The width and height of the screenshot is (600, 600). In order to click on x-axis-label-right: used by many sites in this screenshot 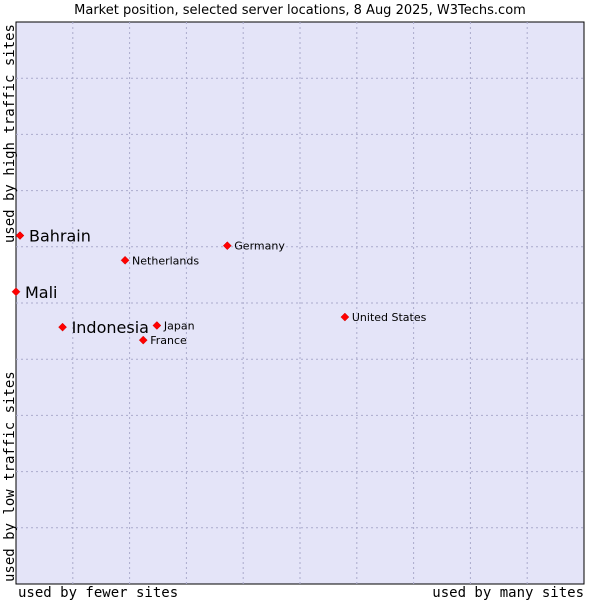, I will do `click(508, 592)`.